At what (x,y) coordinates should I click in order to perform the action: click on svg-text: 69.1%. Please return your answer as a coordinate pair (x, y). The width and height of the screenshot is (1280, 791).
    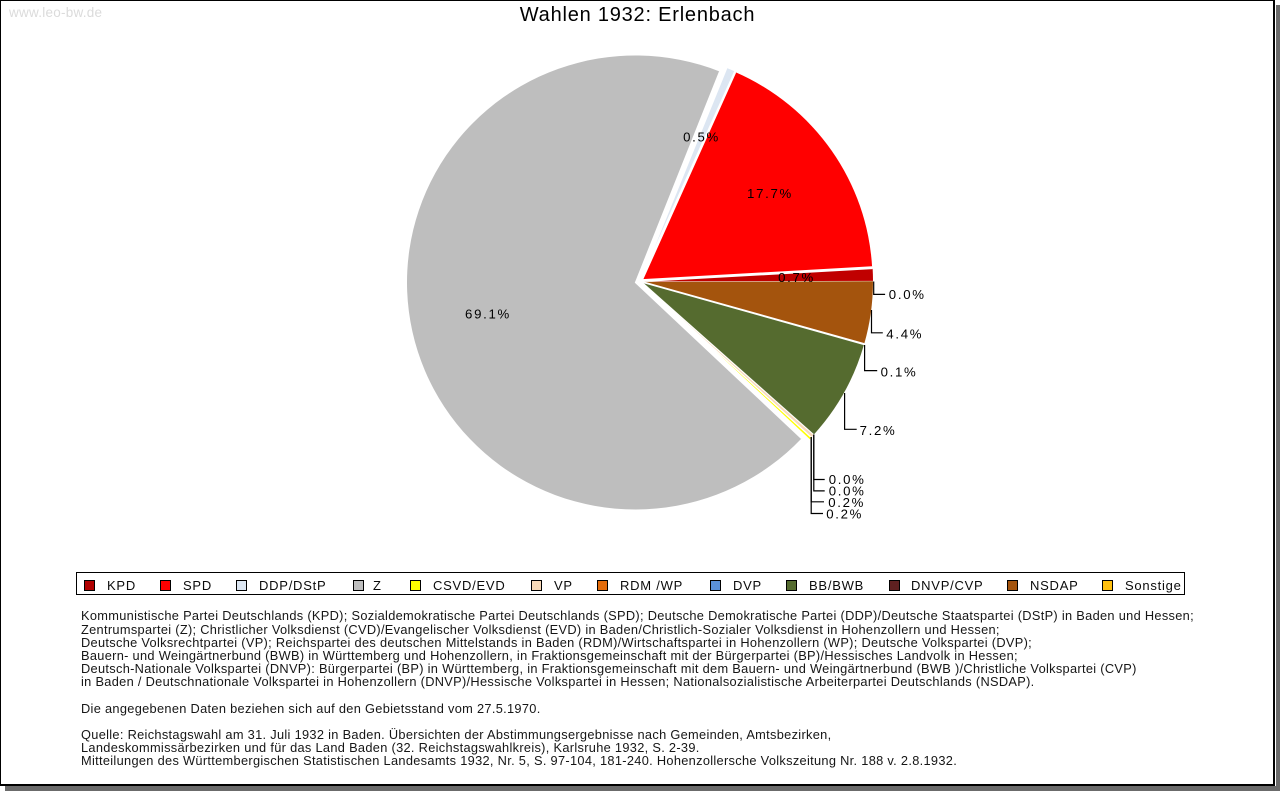
    Looking at the image, I should click on (488, 313).